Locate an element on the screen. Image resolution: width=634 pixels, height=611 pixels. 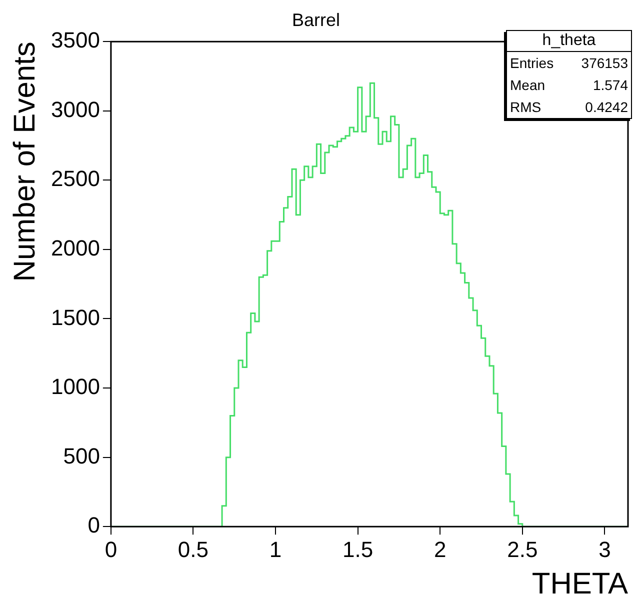
y-tick-label: 2000 is located at coordinates (75, 248).